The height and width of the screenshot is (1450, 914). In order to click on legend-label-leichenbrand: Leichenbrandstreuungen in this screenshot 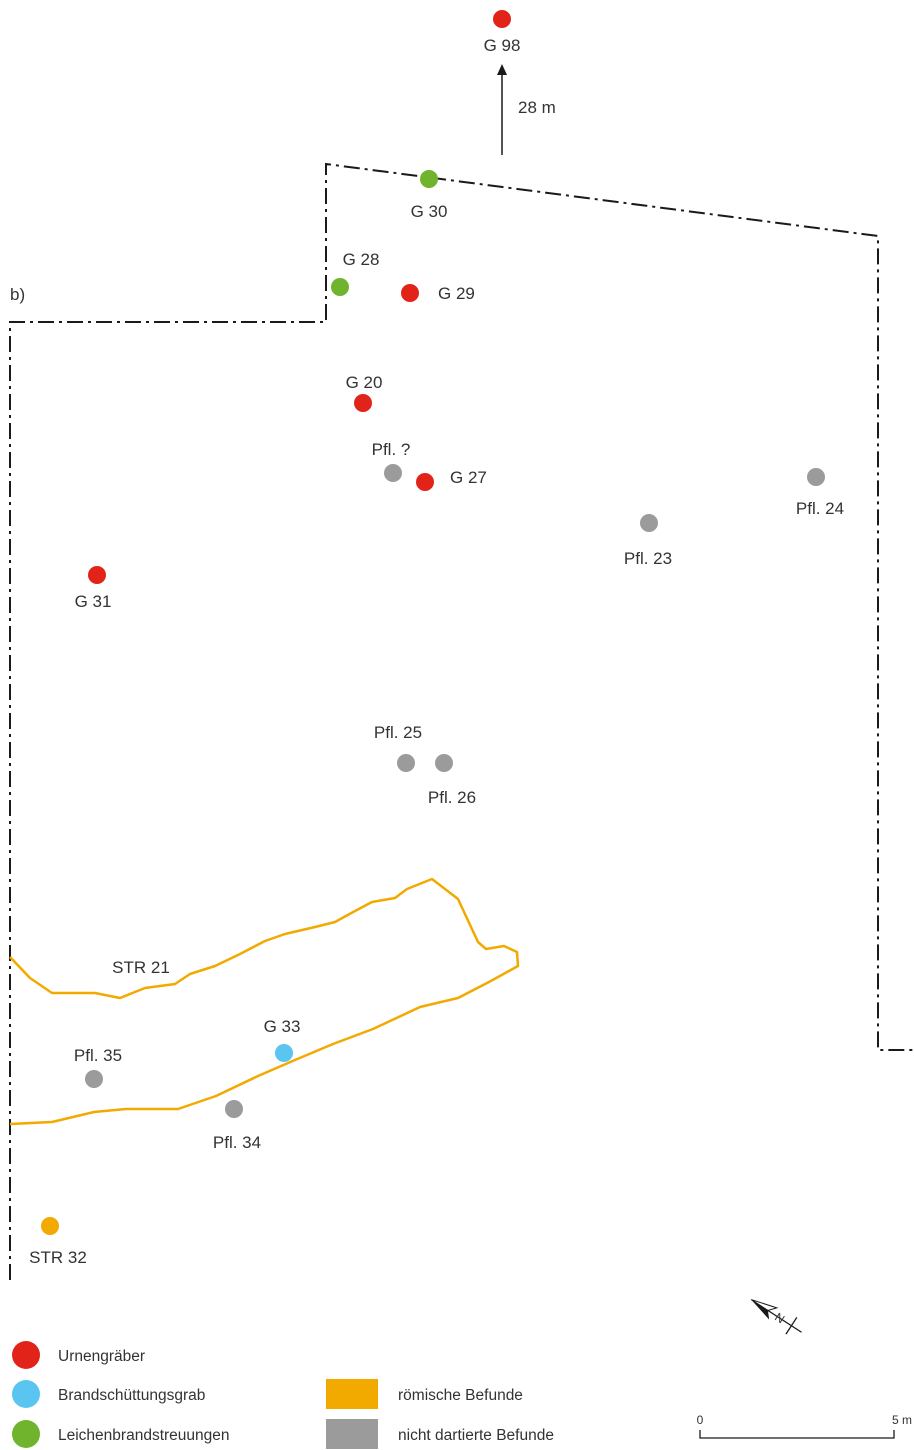, I will do `click(144, 1435)`.